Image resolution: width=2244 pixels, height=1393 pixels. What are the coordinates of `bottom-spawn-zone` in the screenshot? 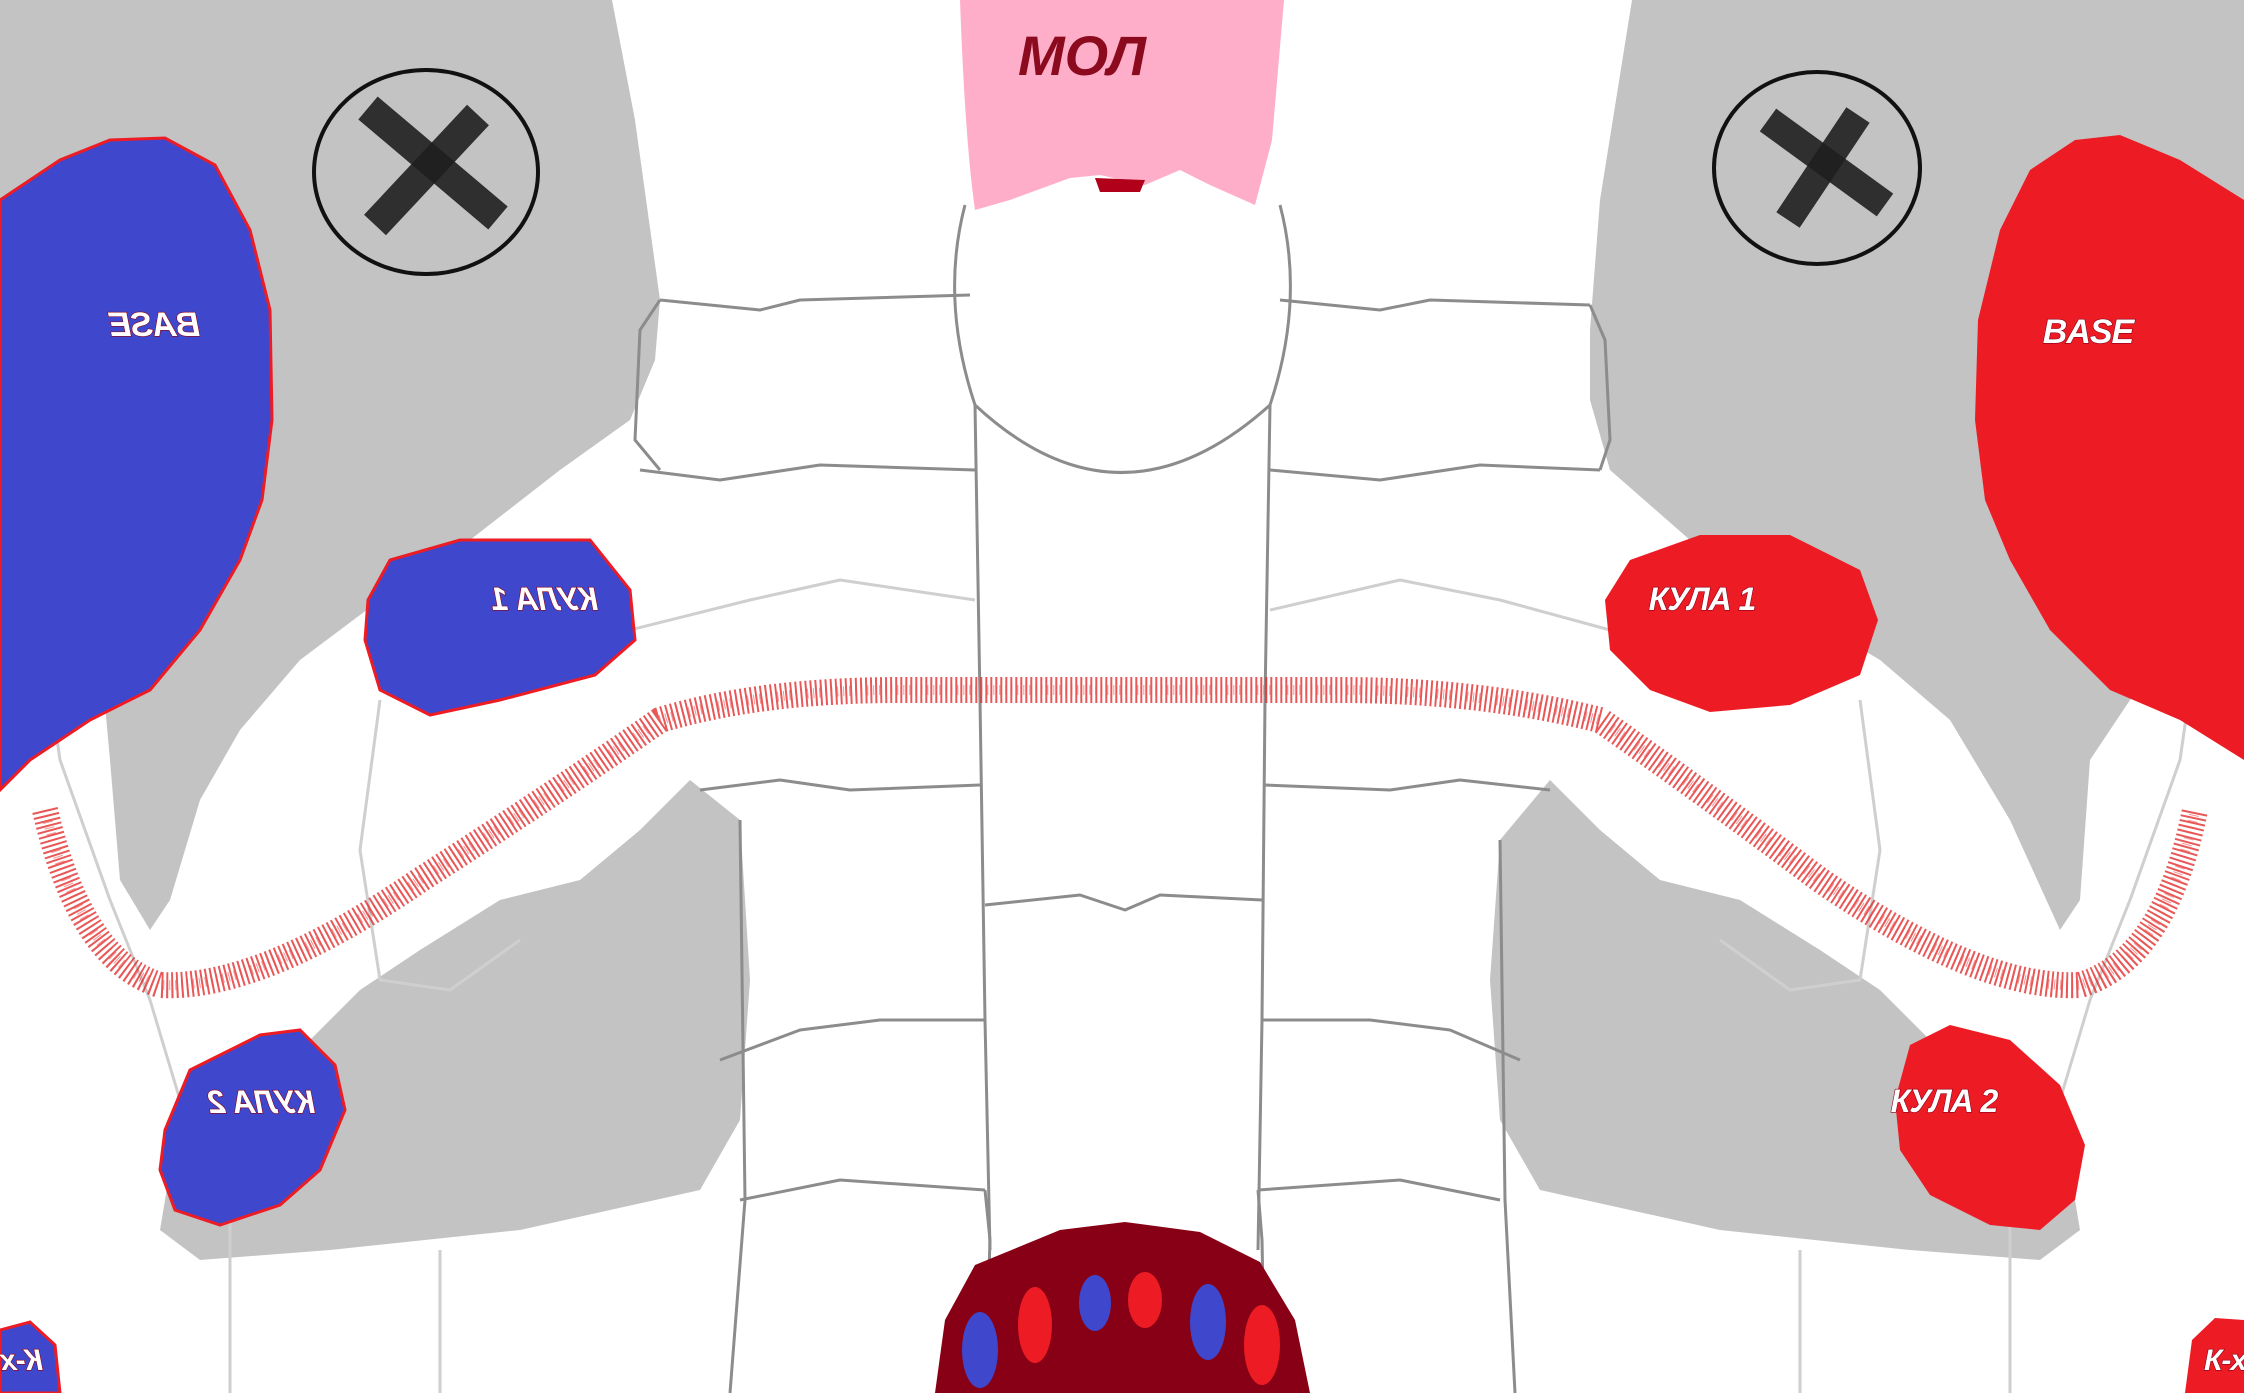 It's located at (1122, 1307).